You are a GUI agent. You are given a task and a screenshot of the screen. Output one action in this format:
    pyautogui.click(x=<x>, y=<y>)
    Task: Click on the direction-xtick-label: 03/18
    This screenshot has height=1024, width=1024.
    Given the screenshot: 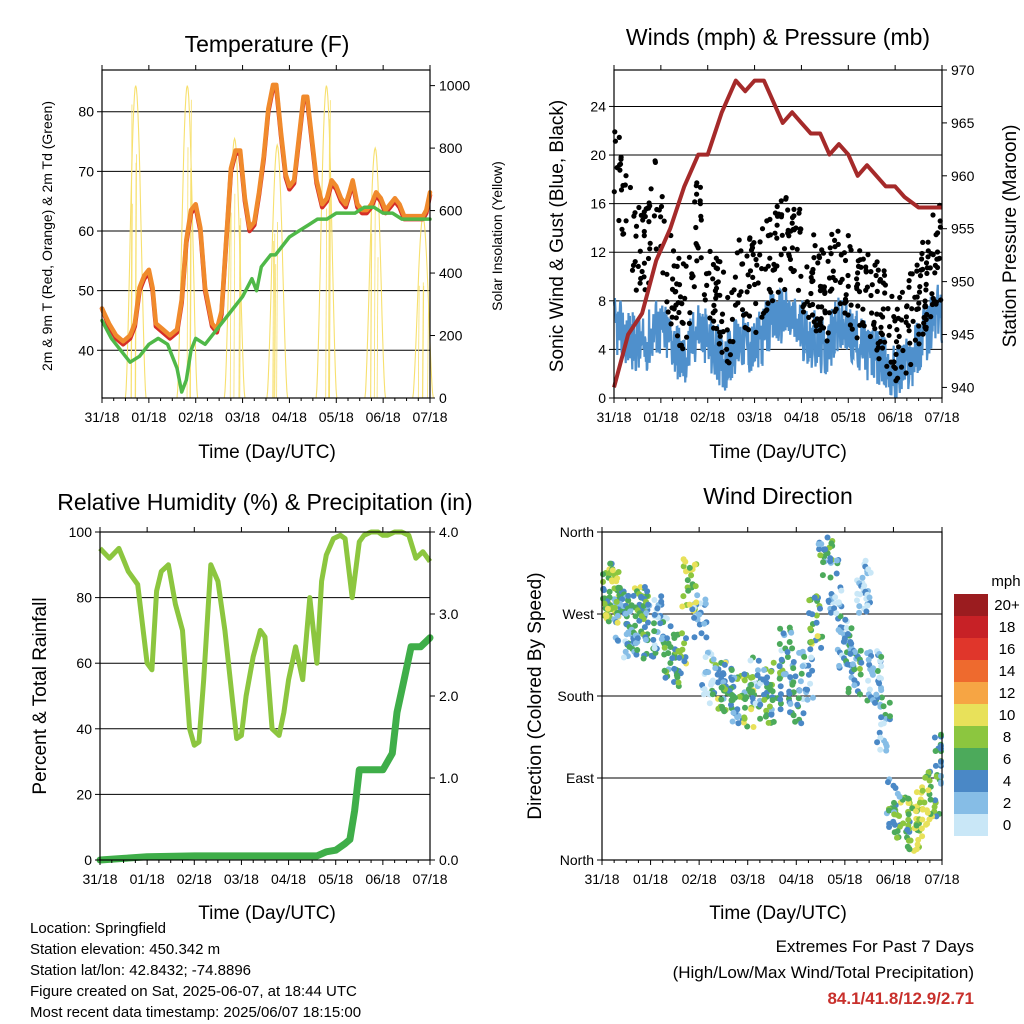 What is the action you would take?
    pyautogui.click(x=747, y=879)
    